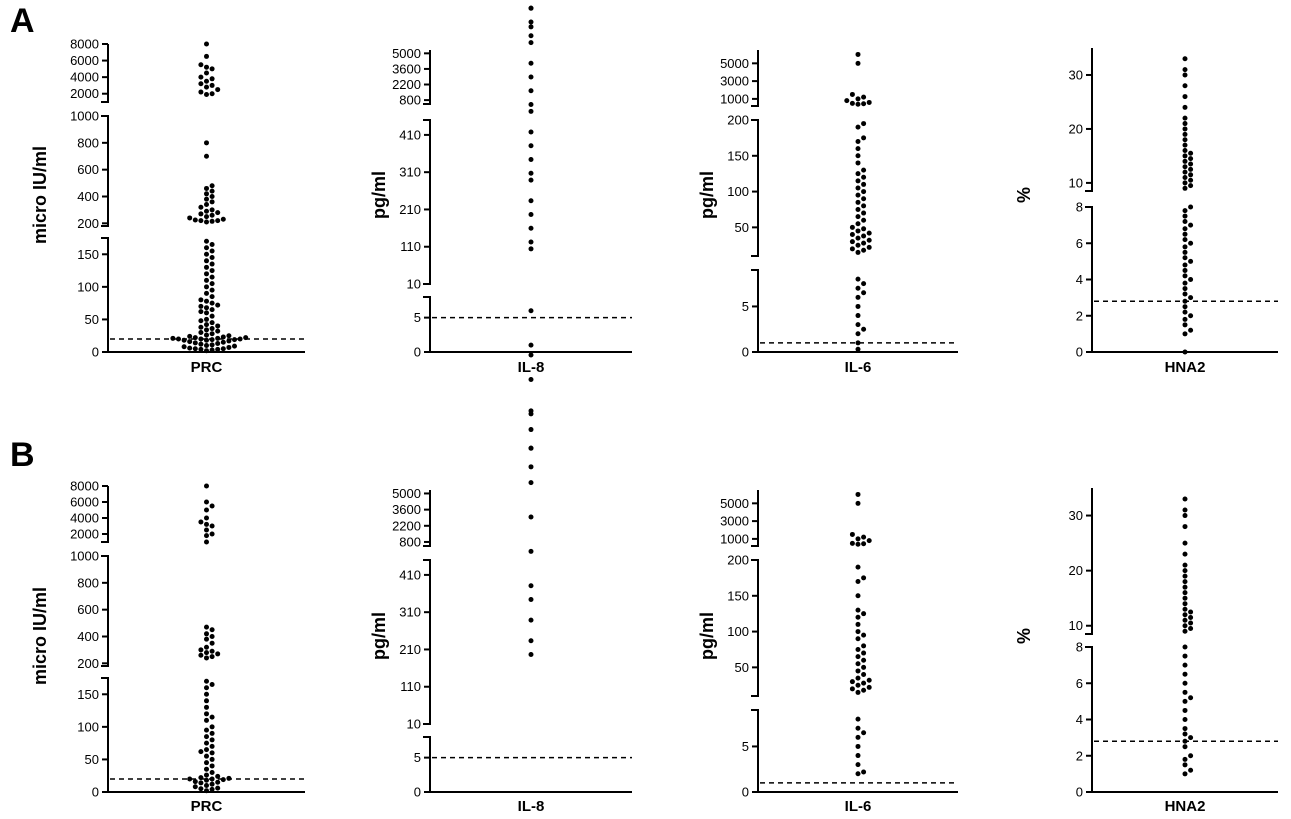 This screenshot has height=819, width=1291. I want to click on y-axis-label: %, so click(1024, 195).